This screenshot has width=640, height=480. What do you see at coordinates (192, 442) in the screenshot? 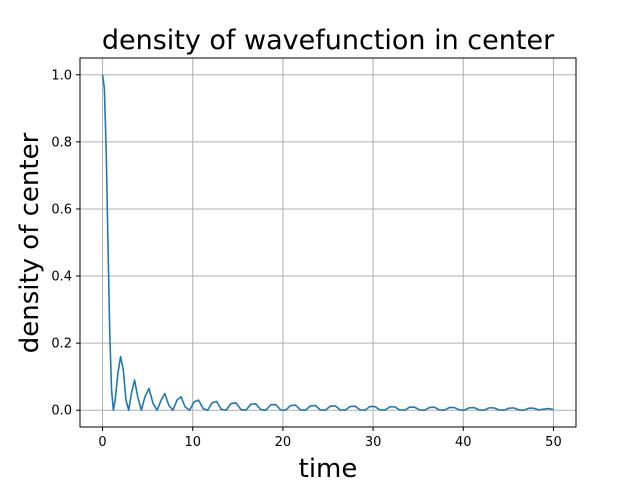
I see `x-tick-label: 10` at bounding box center [192, 442].